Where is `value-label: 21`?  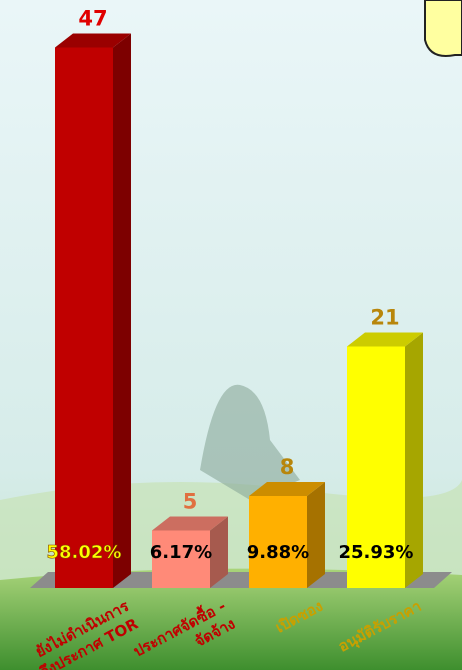 value-label: 21 is located at coordinates (384, 318).